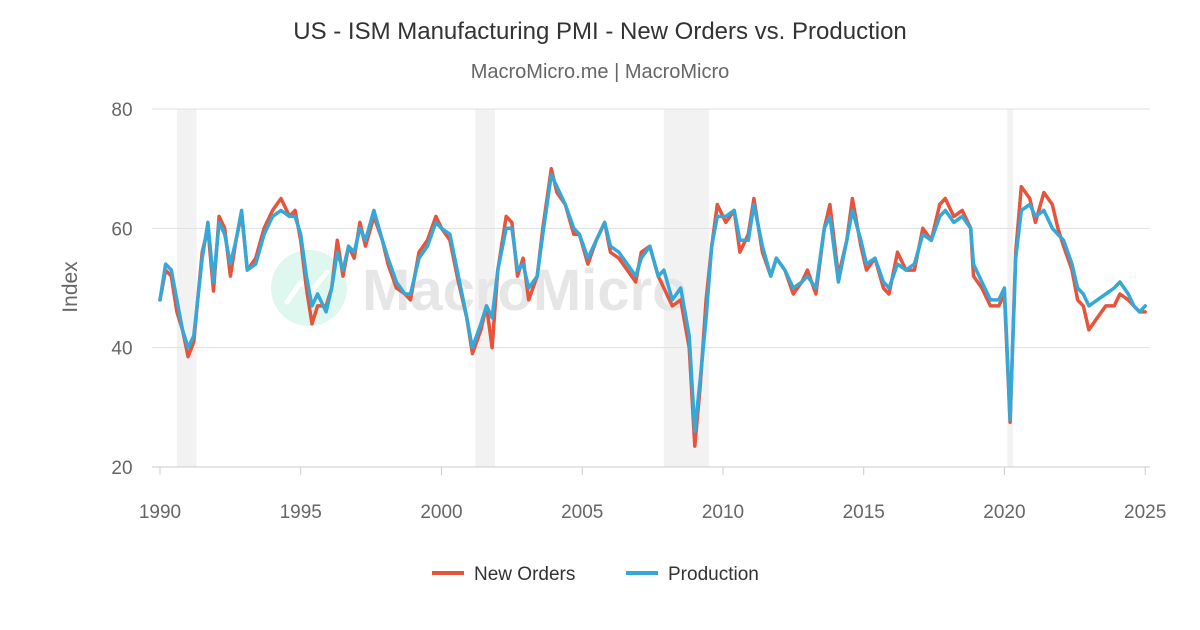  I want to click on y-axis-label: Index, so click(70, 287).